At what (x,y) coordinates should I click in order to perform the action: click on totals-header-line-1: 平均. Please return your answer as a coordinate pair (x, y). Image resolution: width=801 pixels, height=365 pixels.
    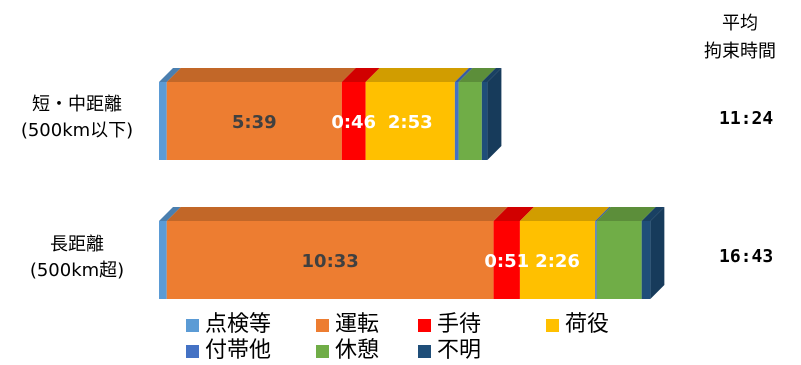
    Looking at the image, I should click on (740, 23).